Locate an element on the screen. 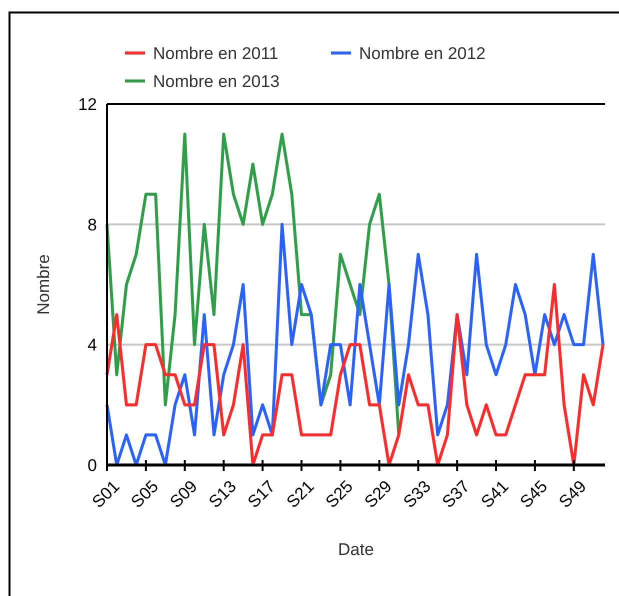  y-tick-label: 0 is located at coordinates (92, 465).